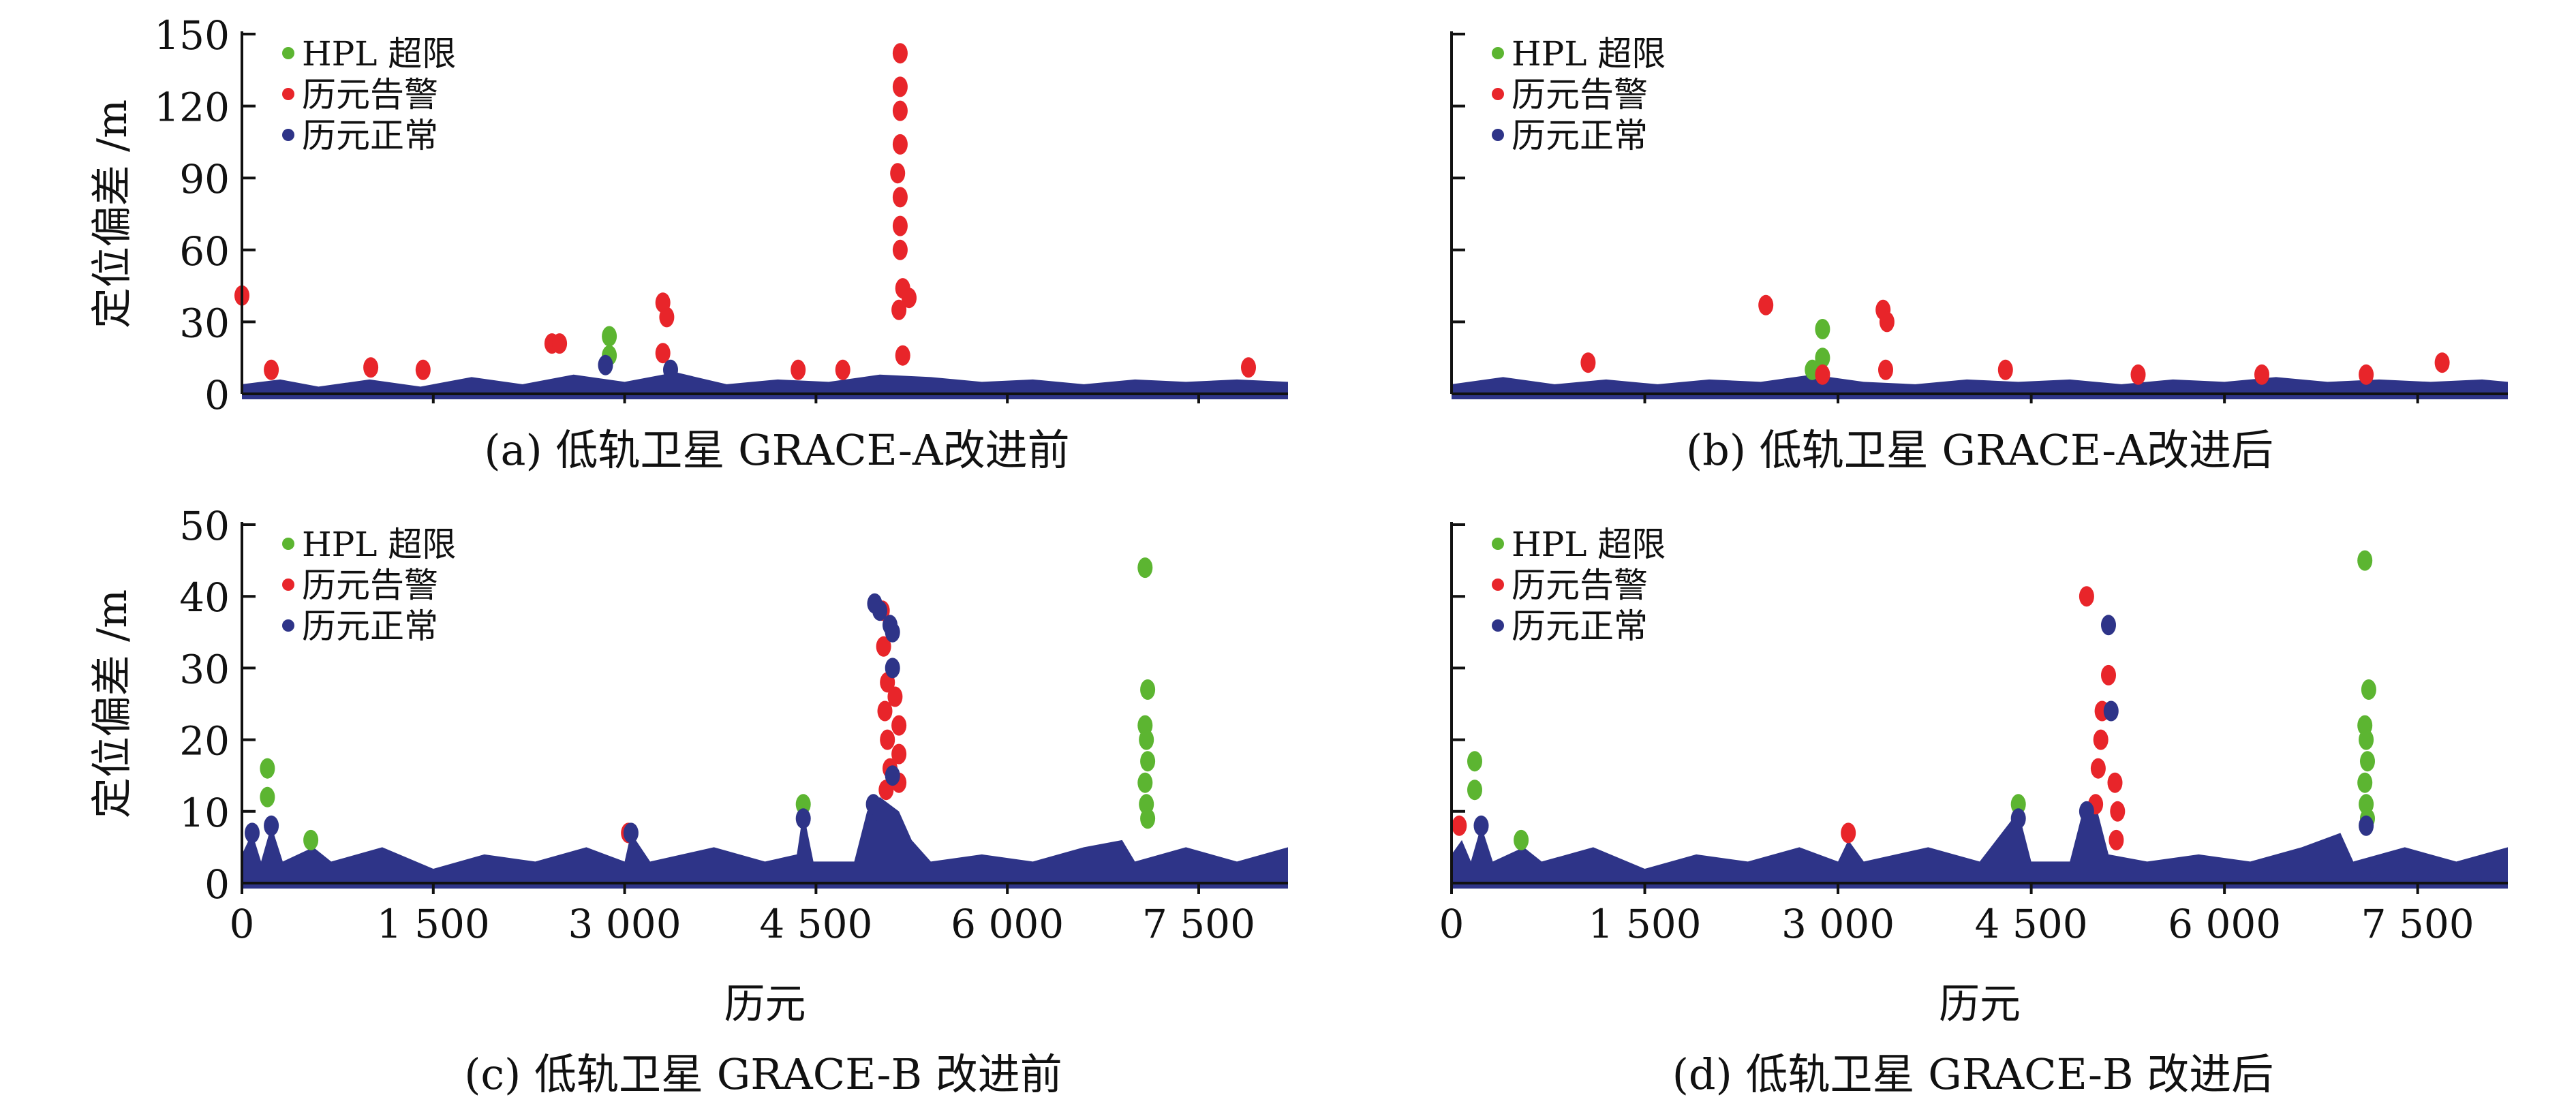 Image resolution: width=2576 pixels, height=1110 pixels. Describe the element at coordinates (243, 924) in the screenshot. I see `x-tick-label: 0` at that location.